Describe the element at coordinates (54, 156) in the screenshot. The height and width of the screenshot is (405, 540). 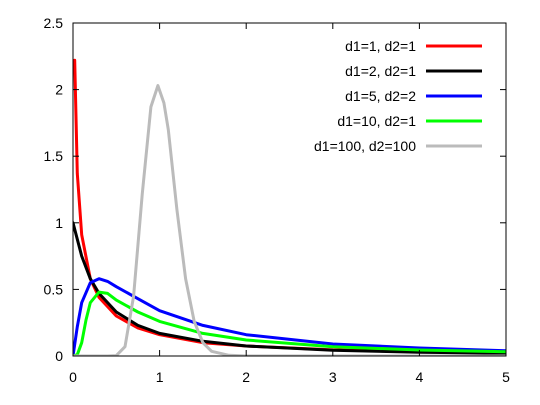
I see `y-tick-label: 1.5` at that location.